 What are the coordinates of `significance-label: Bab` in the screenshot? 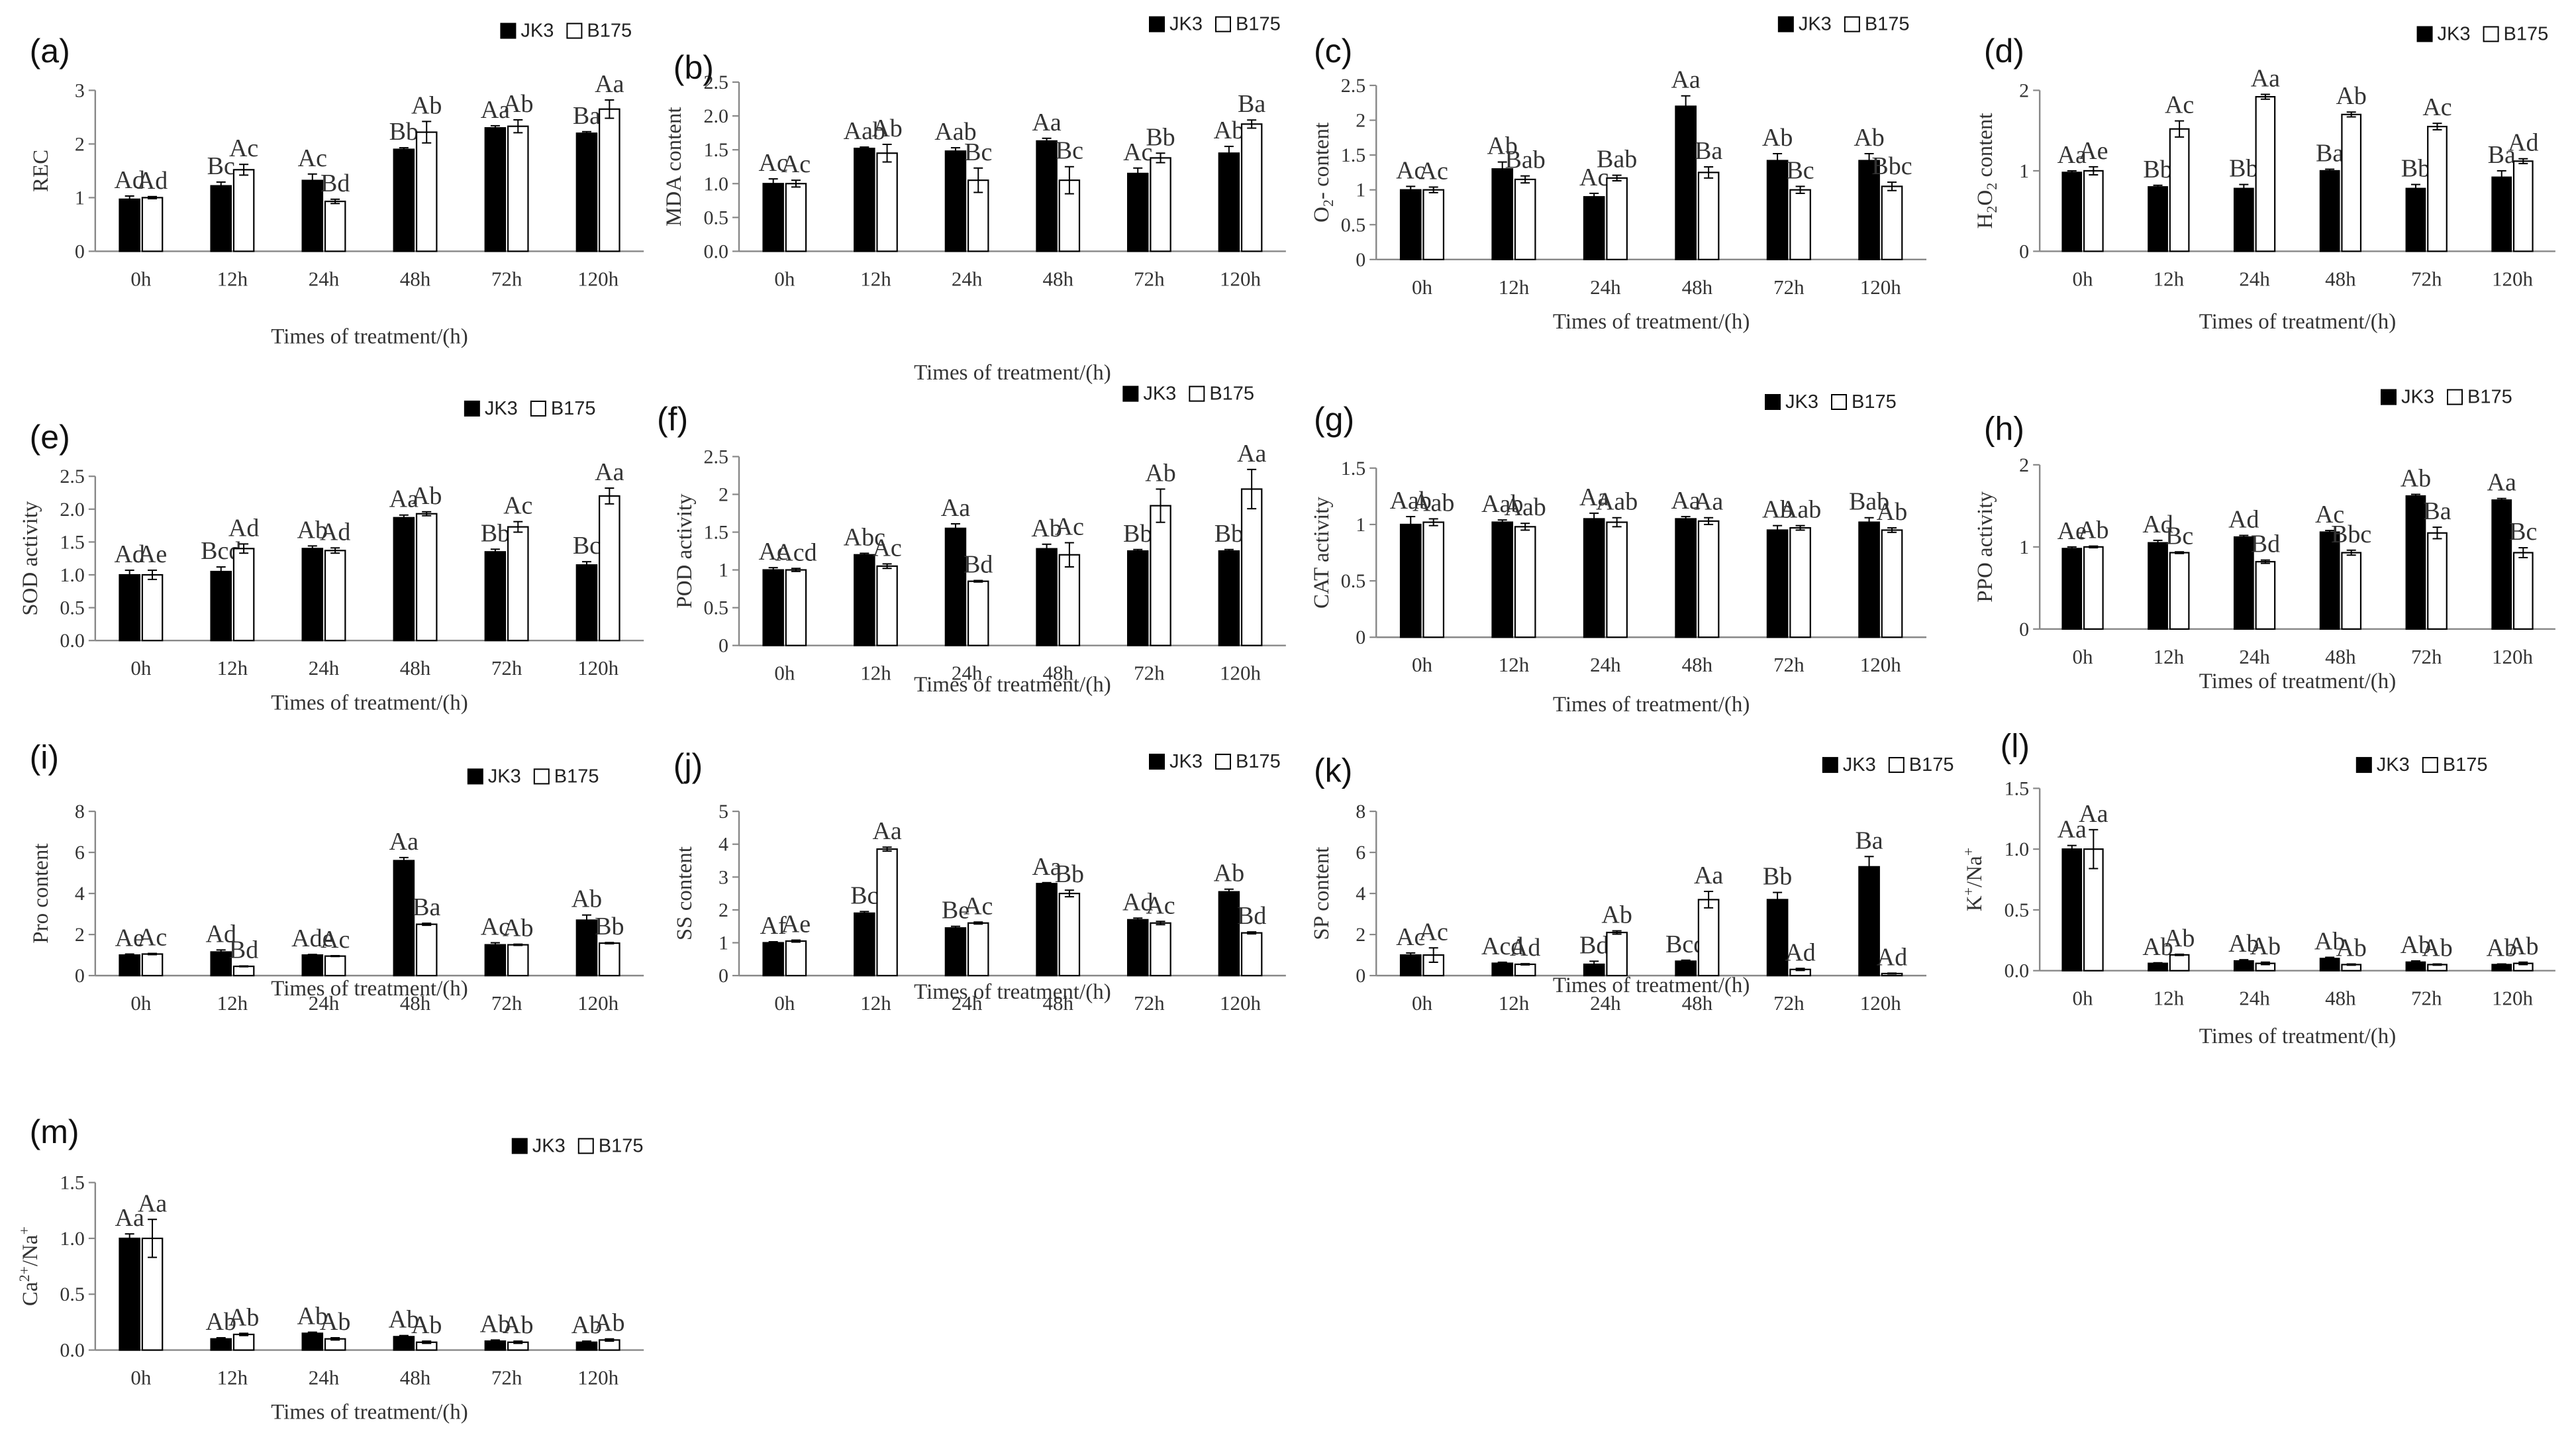 It's located at (1525, 160).